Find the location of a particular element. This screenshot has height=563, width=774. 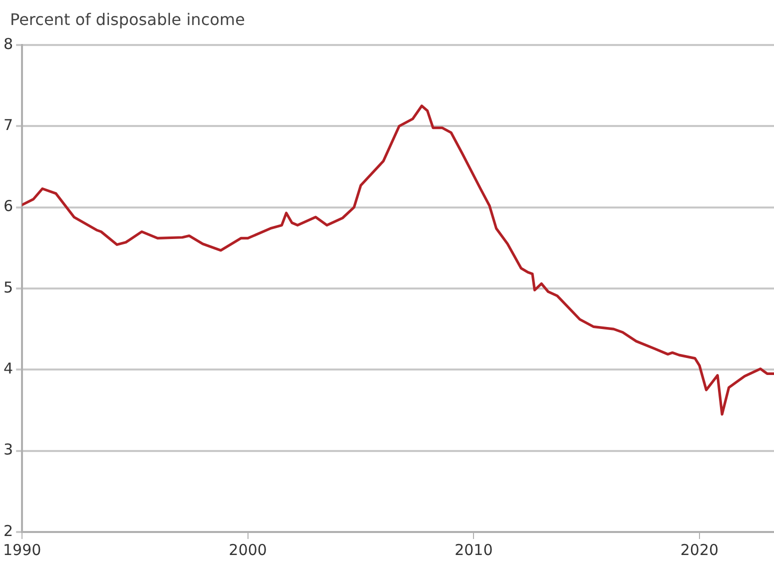

y-tick-label: 5 is located at coordinates (9, 287).